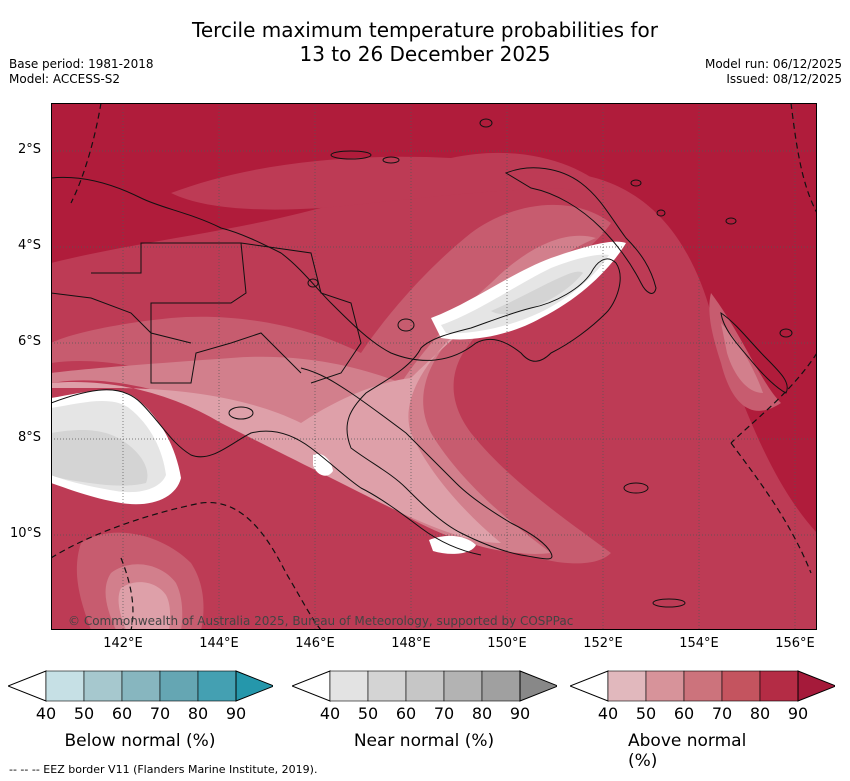 The width and height of the screenshot is (850, 781). I want to click on lon-label-142e: 142°E, so click(123, 643).